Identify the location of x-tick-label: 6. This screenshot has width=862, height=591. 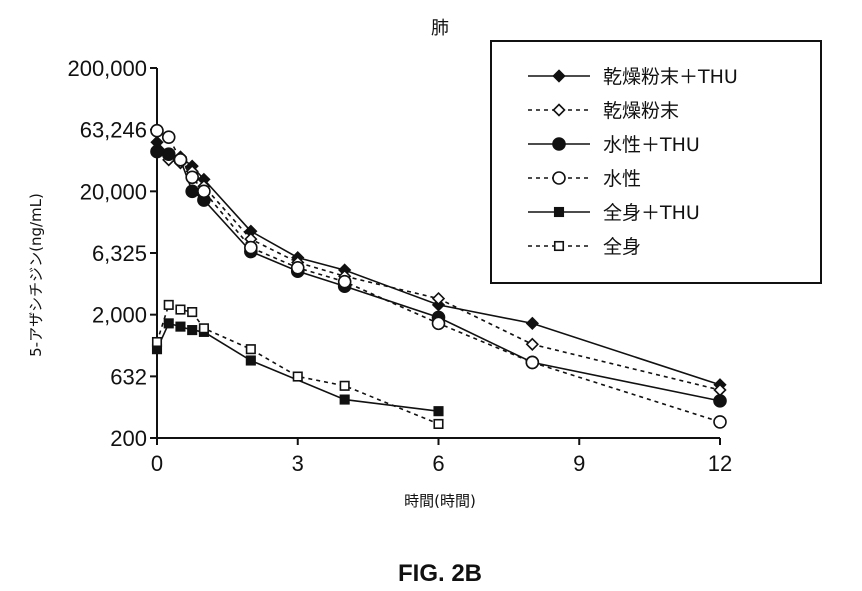
(438, 463).